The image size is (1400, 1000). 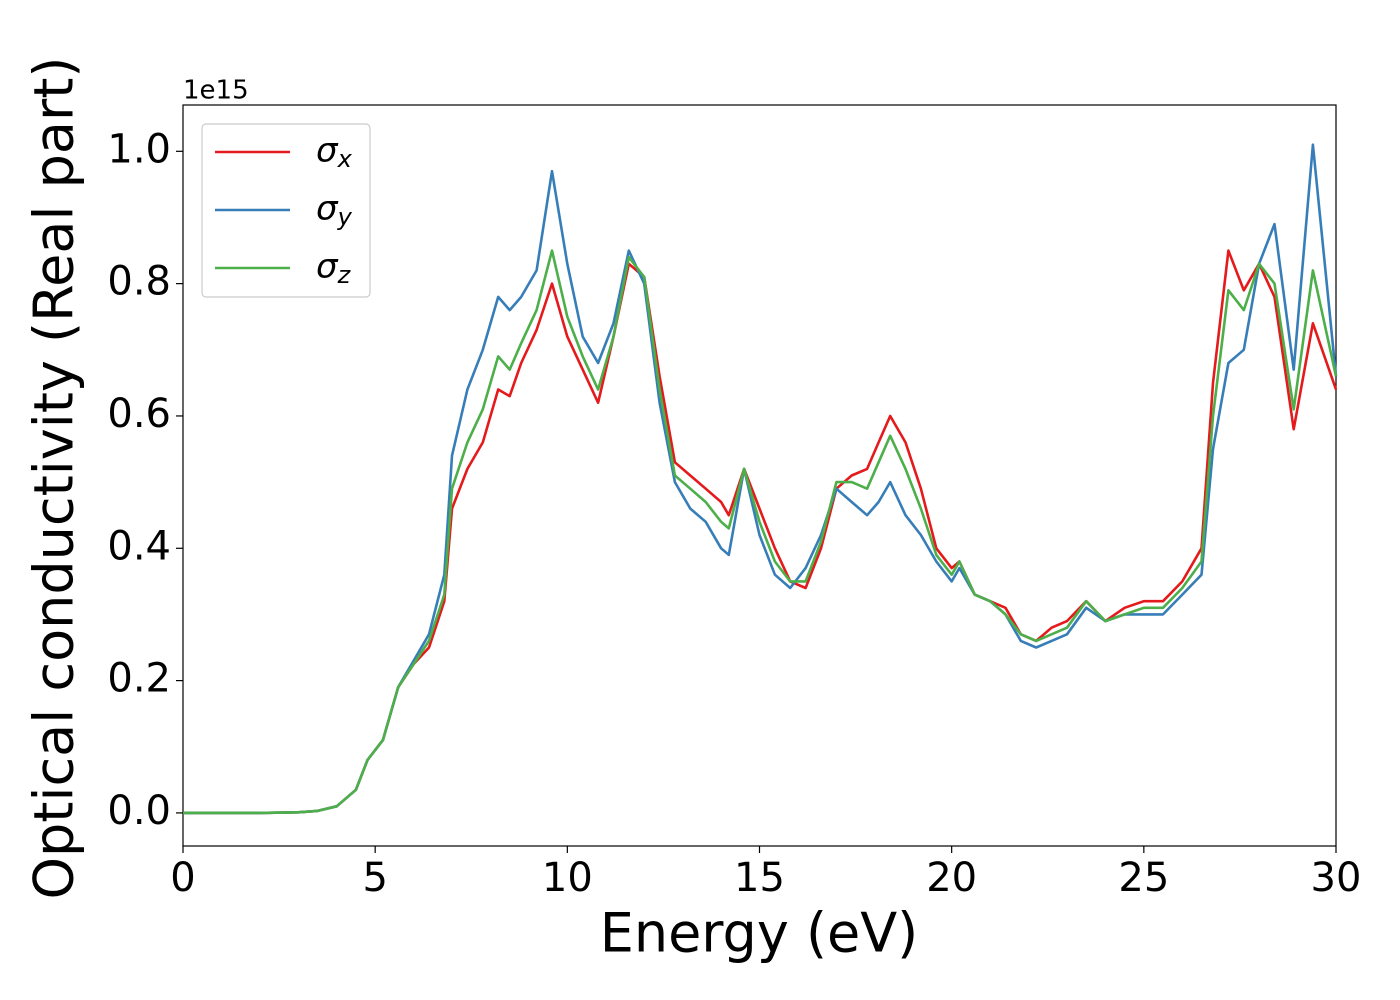 I want to click on x-tick-label: 30, so click(x=1336, y=878).